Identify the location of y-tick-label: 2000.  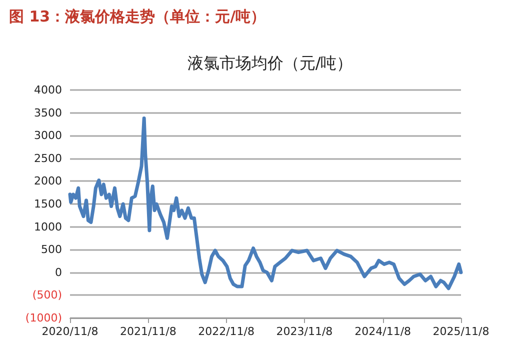
(48, 181).